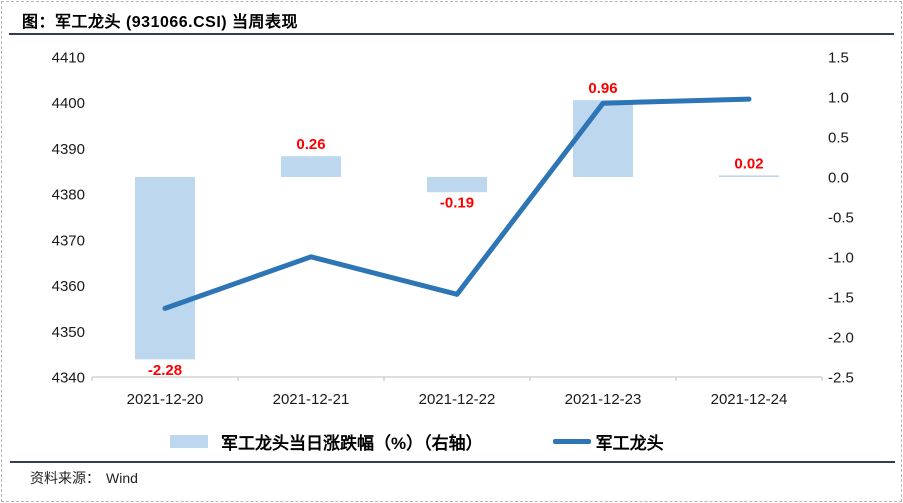 The image size is (903, 503). I want to click on y-axis-right-tick-label: 0.0, so click(838, 178).